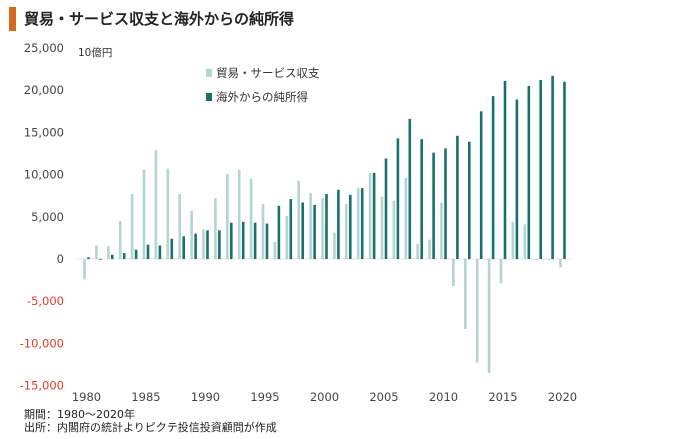 The image size is (680, 439). I want to click on y-unit-label: 10億円, so click(95, 52).